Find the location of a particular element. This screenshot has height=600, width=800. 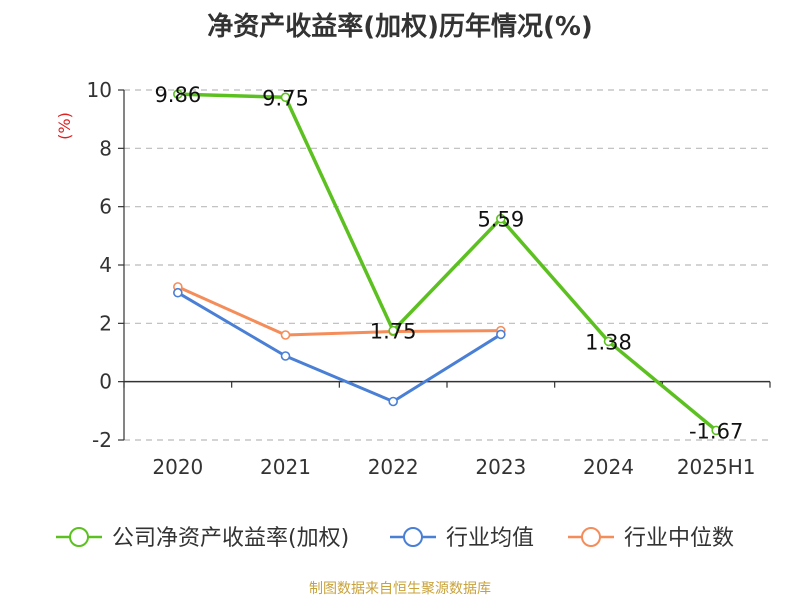

y-tick-label: -2 is located at coordinates (102, 440).